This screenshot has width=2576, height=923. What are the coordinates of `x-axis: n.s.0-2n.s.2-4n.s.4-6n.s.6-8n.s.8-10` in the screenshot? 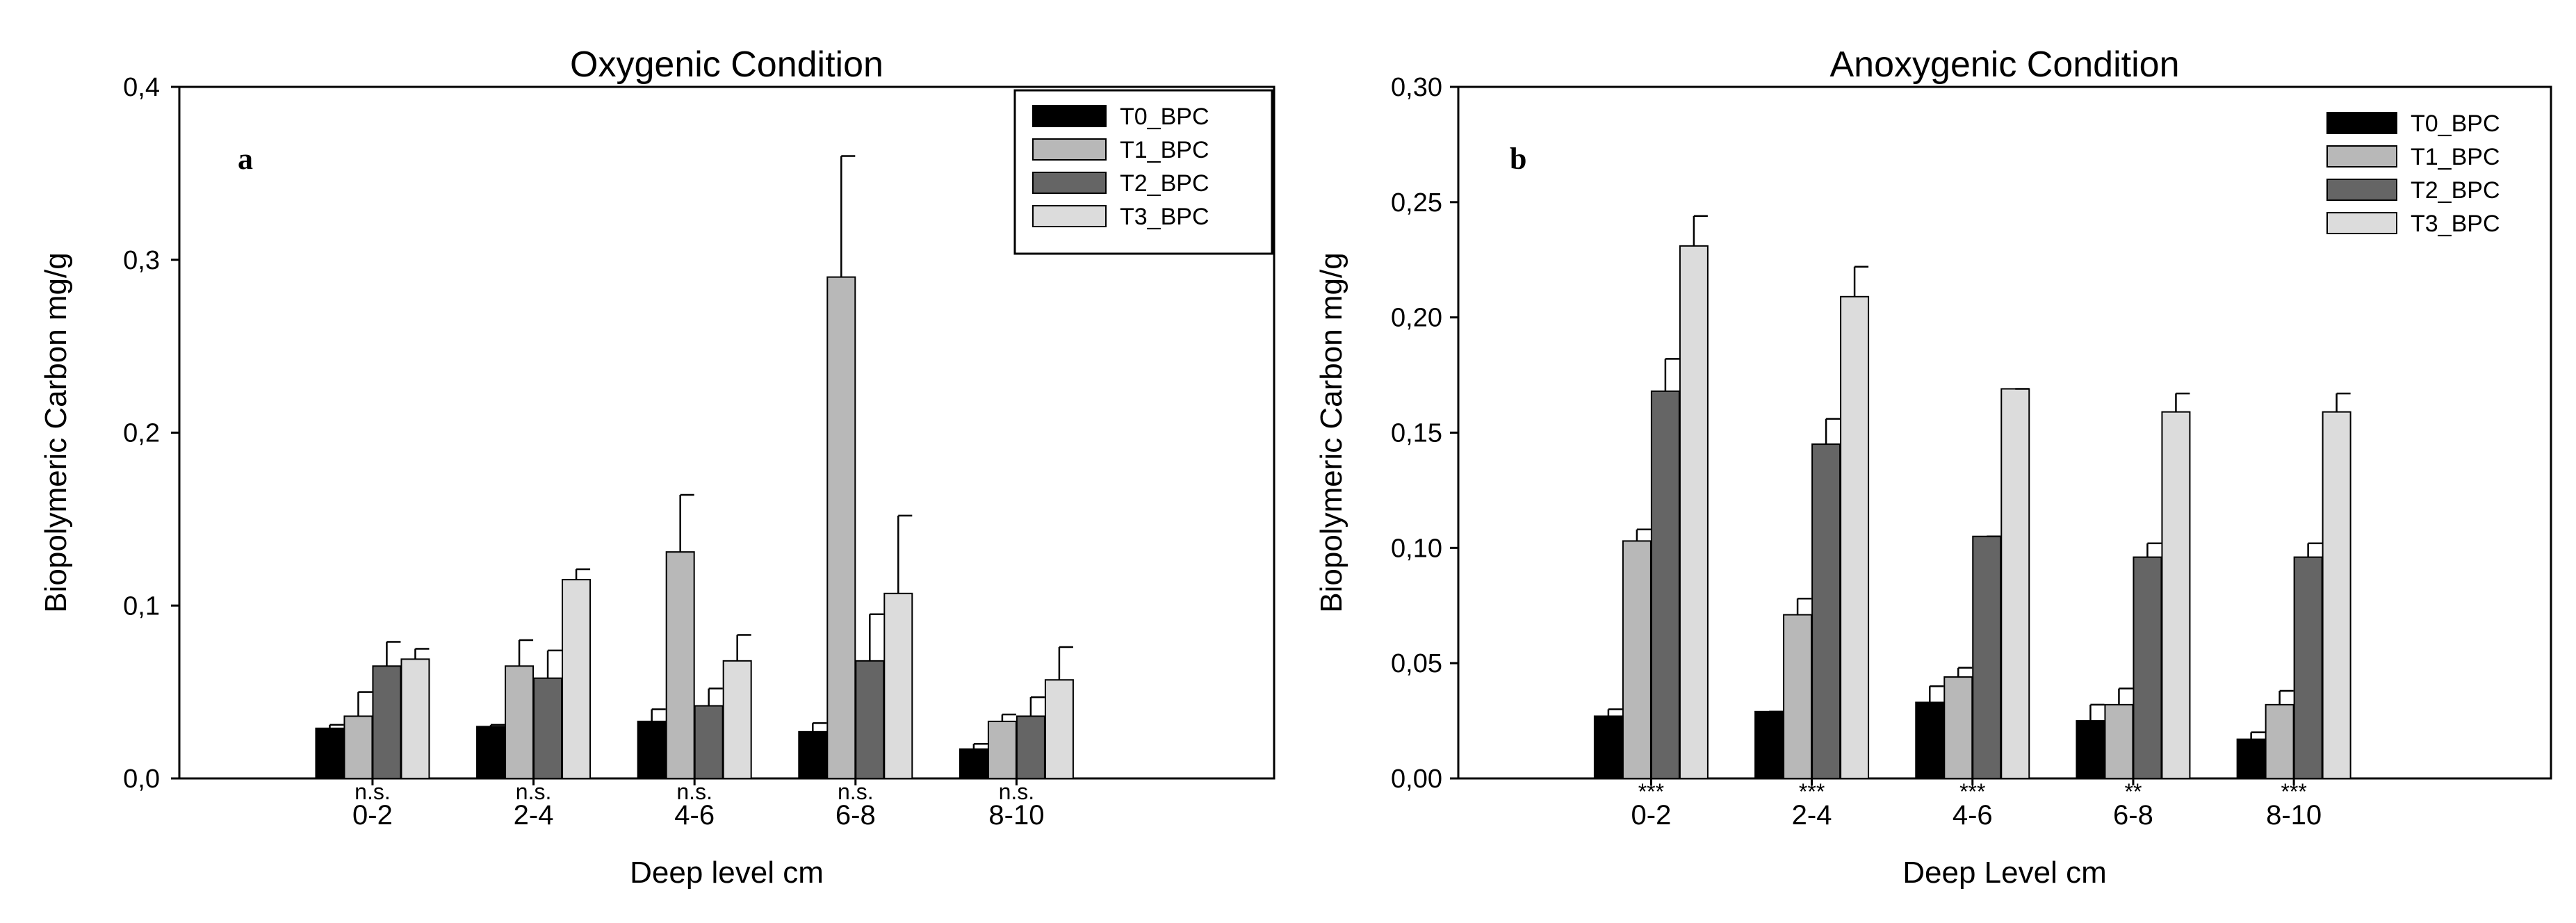 It's located at (698, 804).